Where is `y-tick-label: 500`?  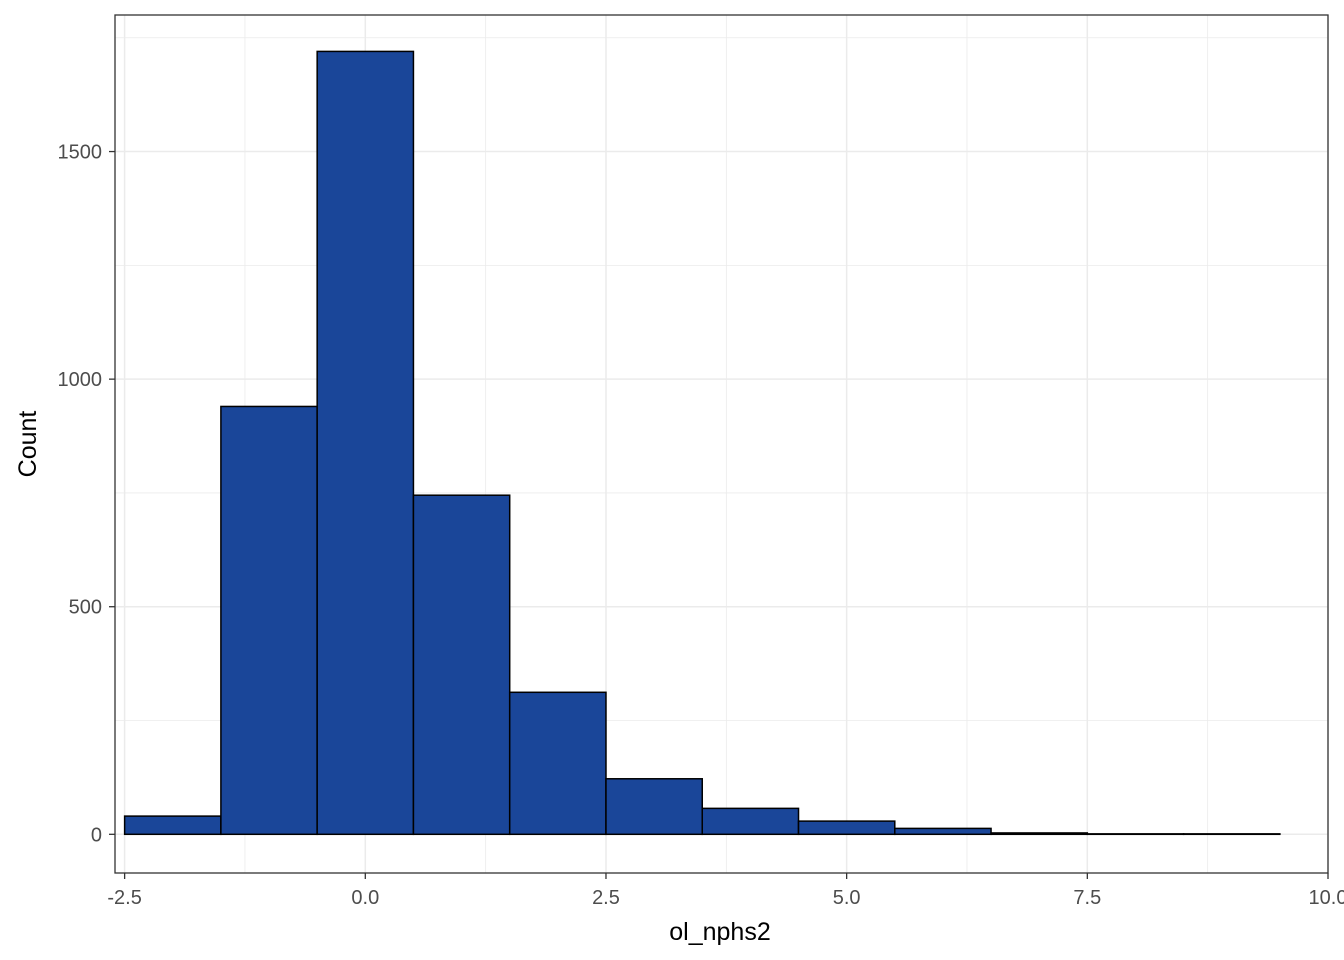
y-tick-label: 500 is located at coordinates (85, 608).